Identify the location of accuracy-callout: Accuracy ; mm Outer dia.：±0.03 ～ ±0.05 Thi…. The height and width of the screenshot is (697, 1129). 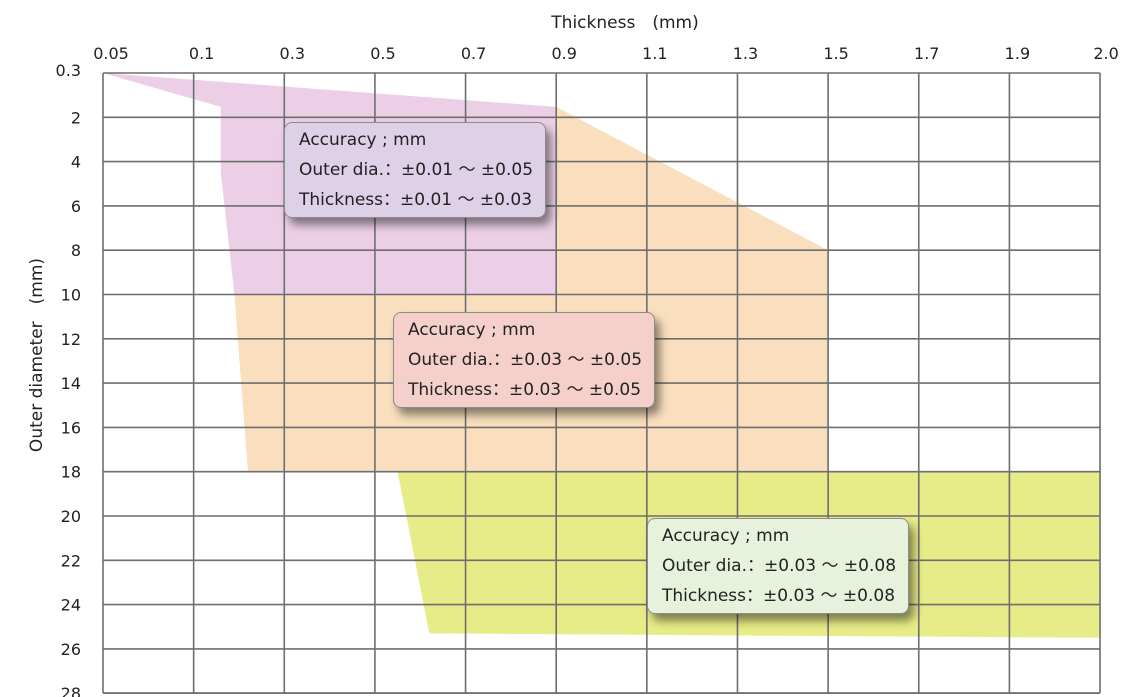
(524, 360).